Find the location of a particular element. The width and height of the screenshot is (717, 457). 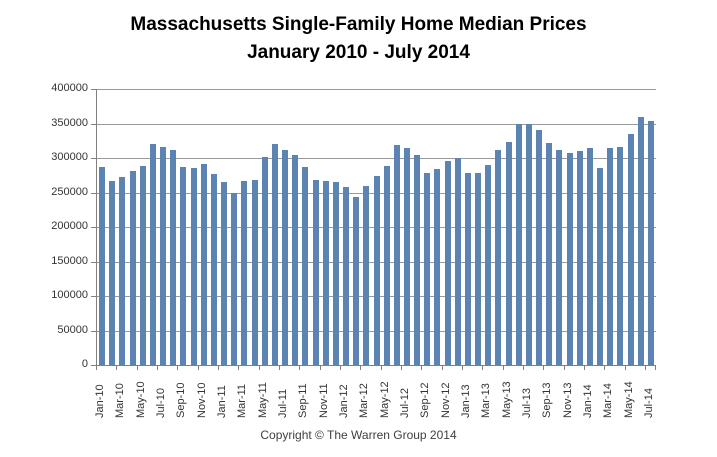

x-axis-label: Jul-12 is located at coordinates (404, 403).